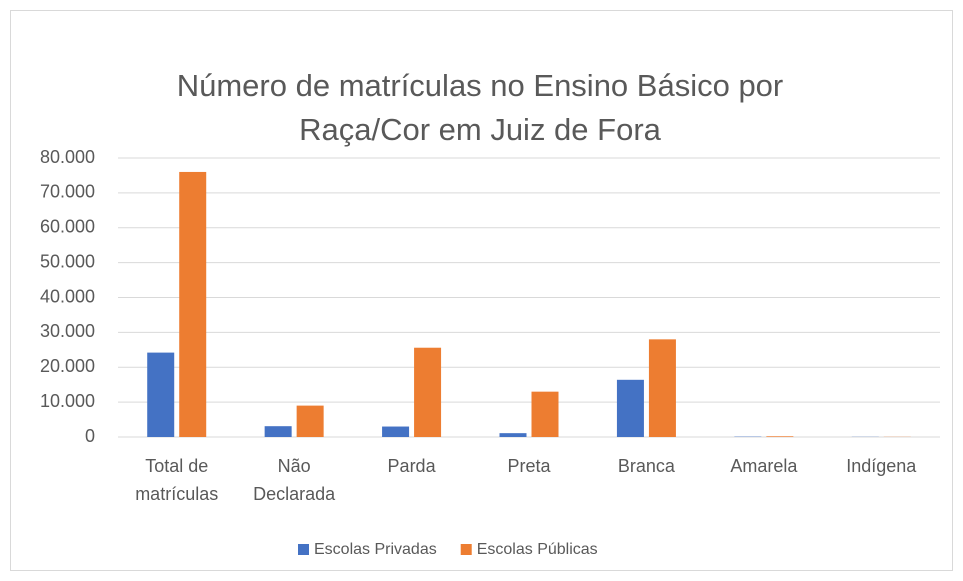 The height and width of the screenshot is (581, 963). Describe the element at coordinates (67, 157) in the screenshot. I see `y-tick-label: 80.000` at that location.